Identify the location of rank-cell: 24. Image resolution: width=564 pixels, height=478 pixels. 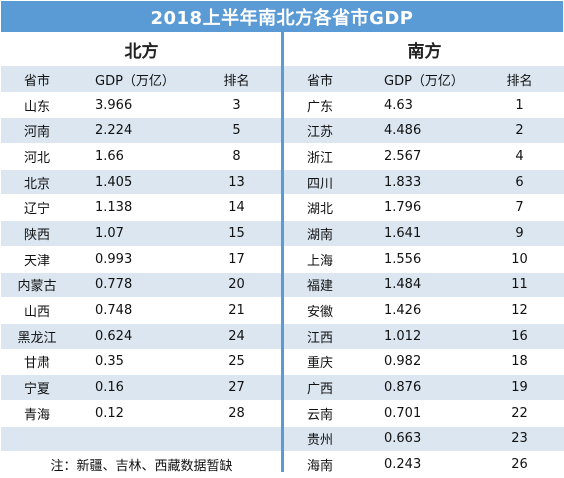
(236, 336).